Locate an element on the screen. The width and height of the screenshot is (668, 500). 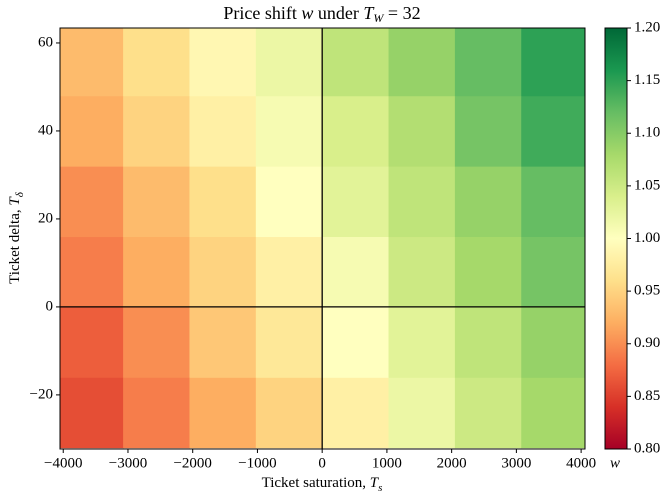
colorbar-tick-label: 1.05 is located at coordinates (647, 185).